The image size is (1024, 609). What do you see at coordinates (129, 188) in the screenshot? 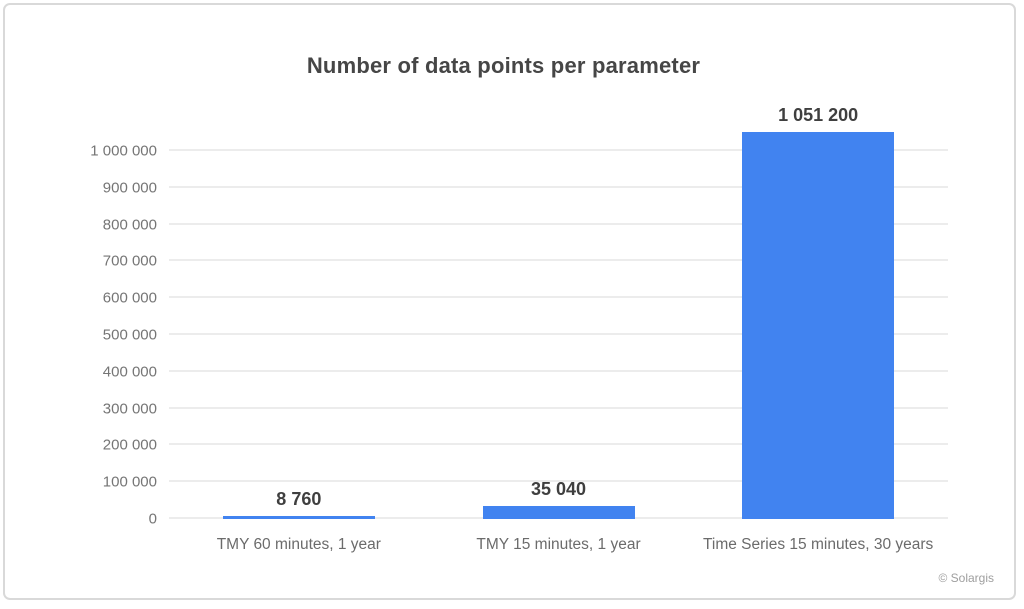
I see `y-tick-label-9: 900 000` at bounding box center [129, 188].